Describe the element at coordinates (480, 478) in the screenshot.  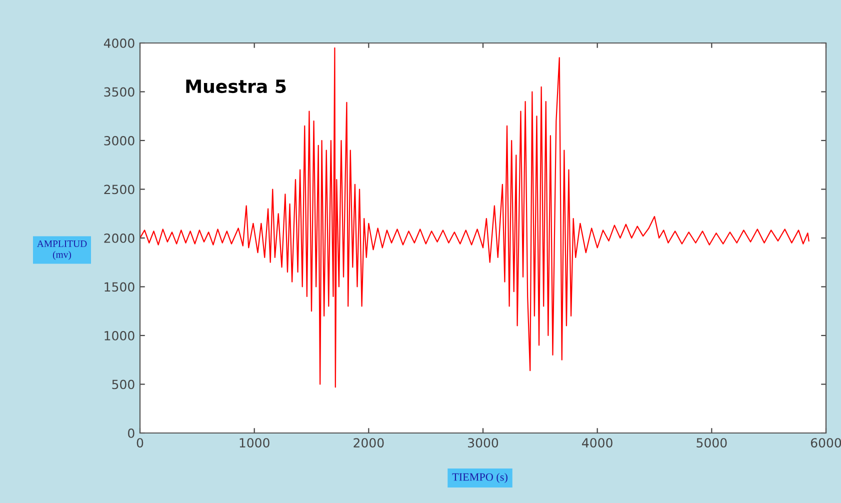
I see `x-axis-title: TIEMPO (s)` at that location.